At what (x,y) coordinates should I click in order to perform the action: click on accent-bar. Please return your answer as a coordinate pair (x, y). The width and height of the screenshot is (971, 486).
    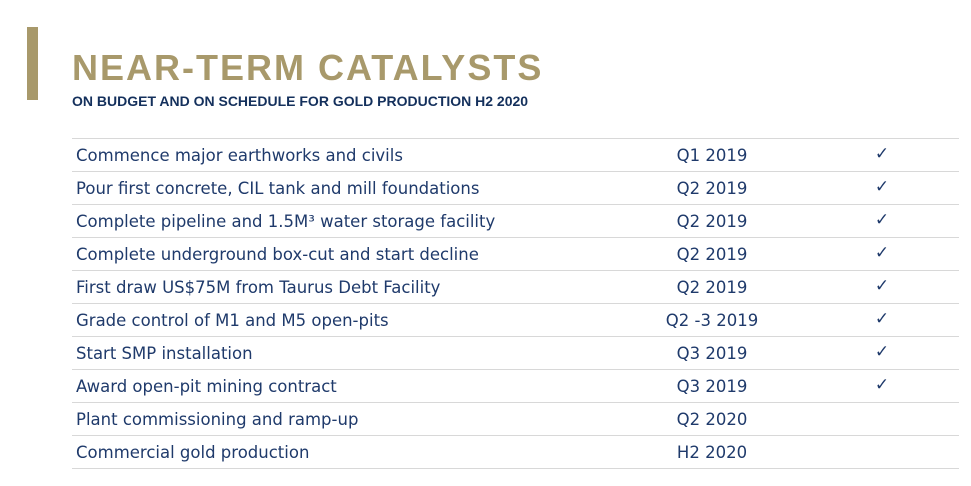
    Looking at the image, I should click on (32, 63).